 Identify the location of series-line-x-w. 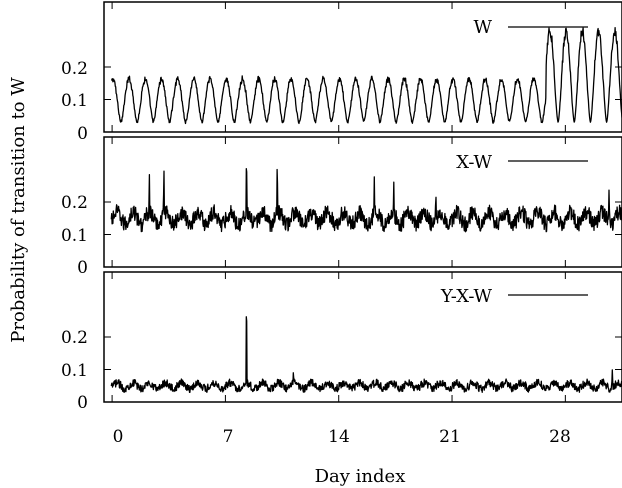
(366, 200).